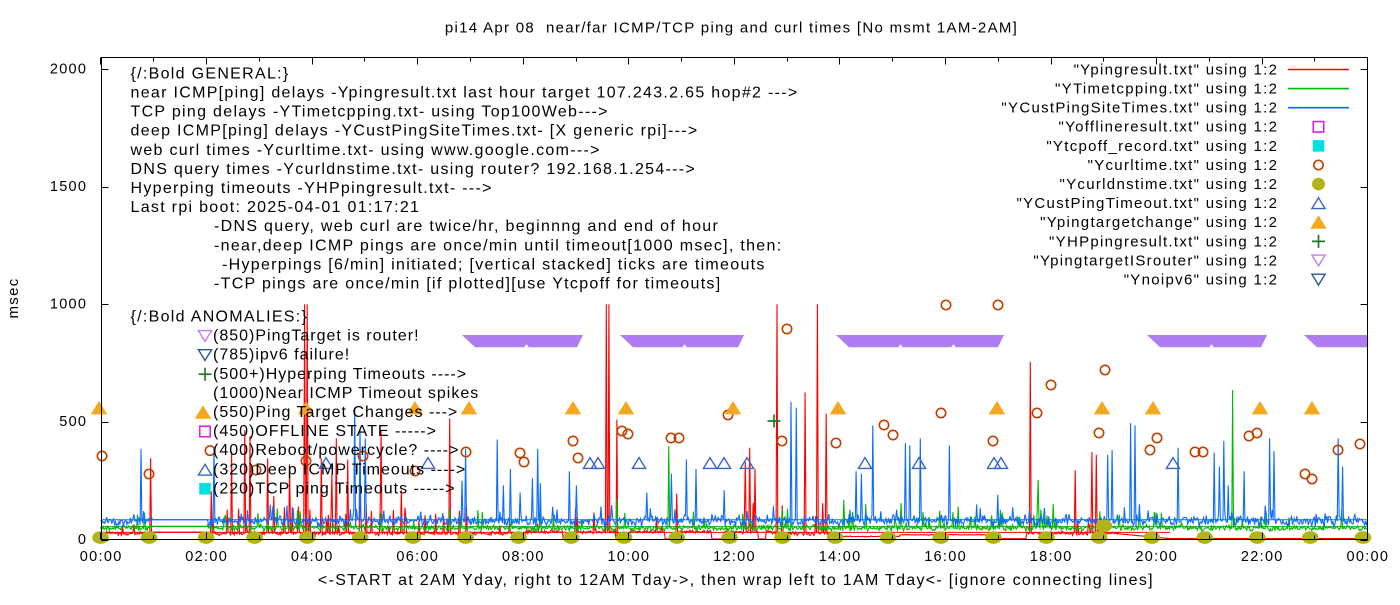 This screenshot has width=1400, height=605. Describe the element at coordinates (336, 450) in the screenshot. I see `svg-text: (400)Reboot/powercycle? ---->` at that location.